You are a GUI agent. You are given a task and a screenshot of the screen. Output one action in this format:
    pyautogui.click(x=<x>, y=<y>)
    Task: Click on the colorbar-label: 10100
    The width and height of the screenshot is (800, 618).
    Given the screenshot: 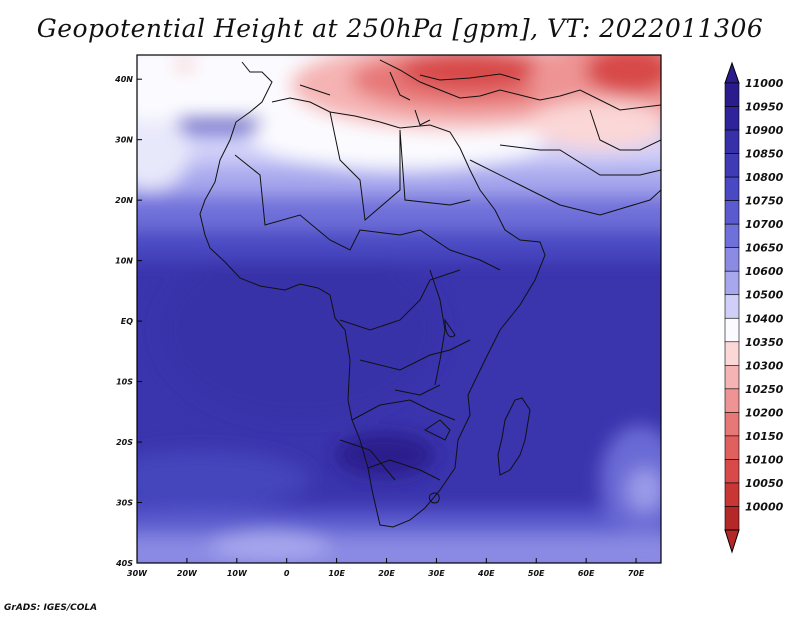 What is the action you would take?
    pyautogui.click(x=764, y=459)
    